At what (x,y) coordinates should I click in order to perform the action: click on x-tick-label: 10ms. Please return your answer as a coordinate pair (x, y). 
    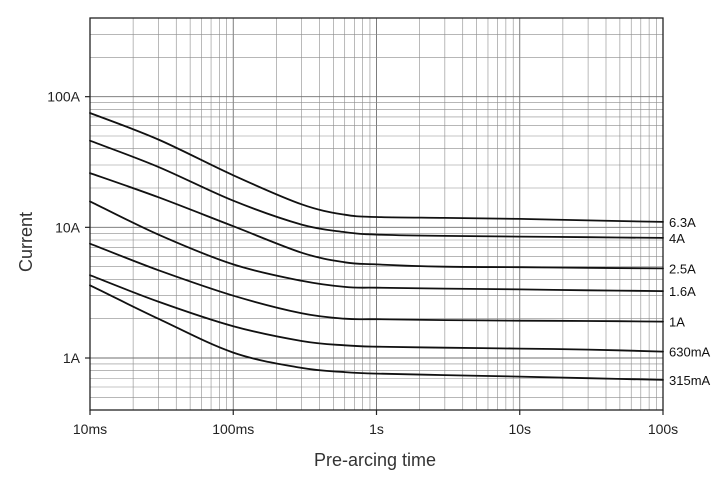
    Looking at the image, I should click on (90, 429).